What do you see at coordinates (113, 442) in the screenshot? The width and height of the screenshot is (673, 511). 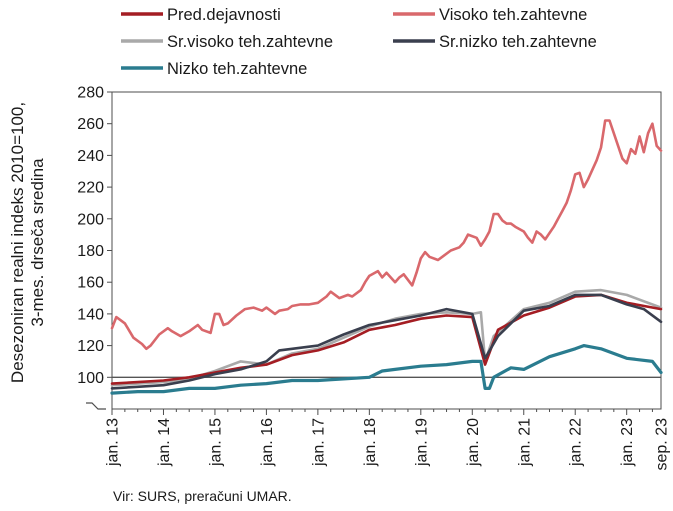 I see `x-tick-label: jan. 13` at bounding box center [113, 442].